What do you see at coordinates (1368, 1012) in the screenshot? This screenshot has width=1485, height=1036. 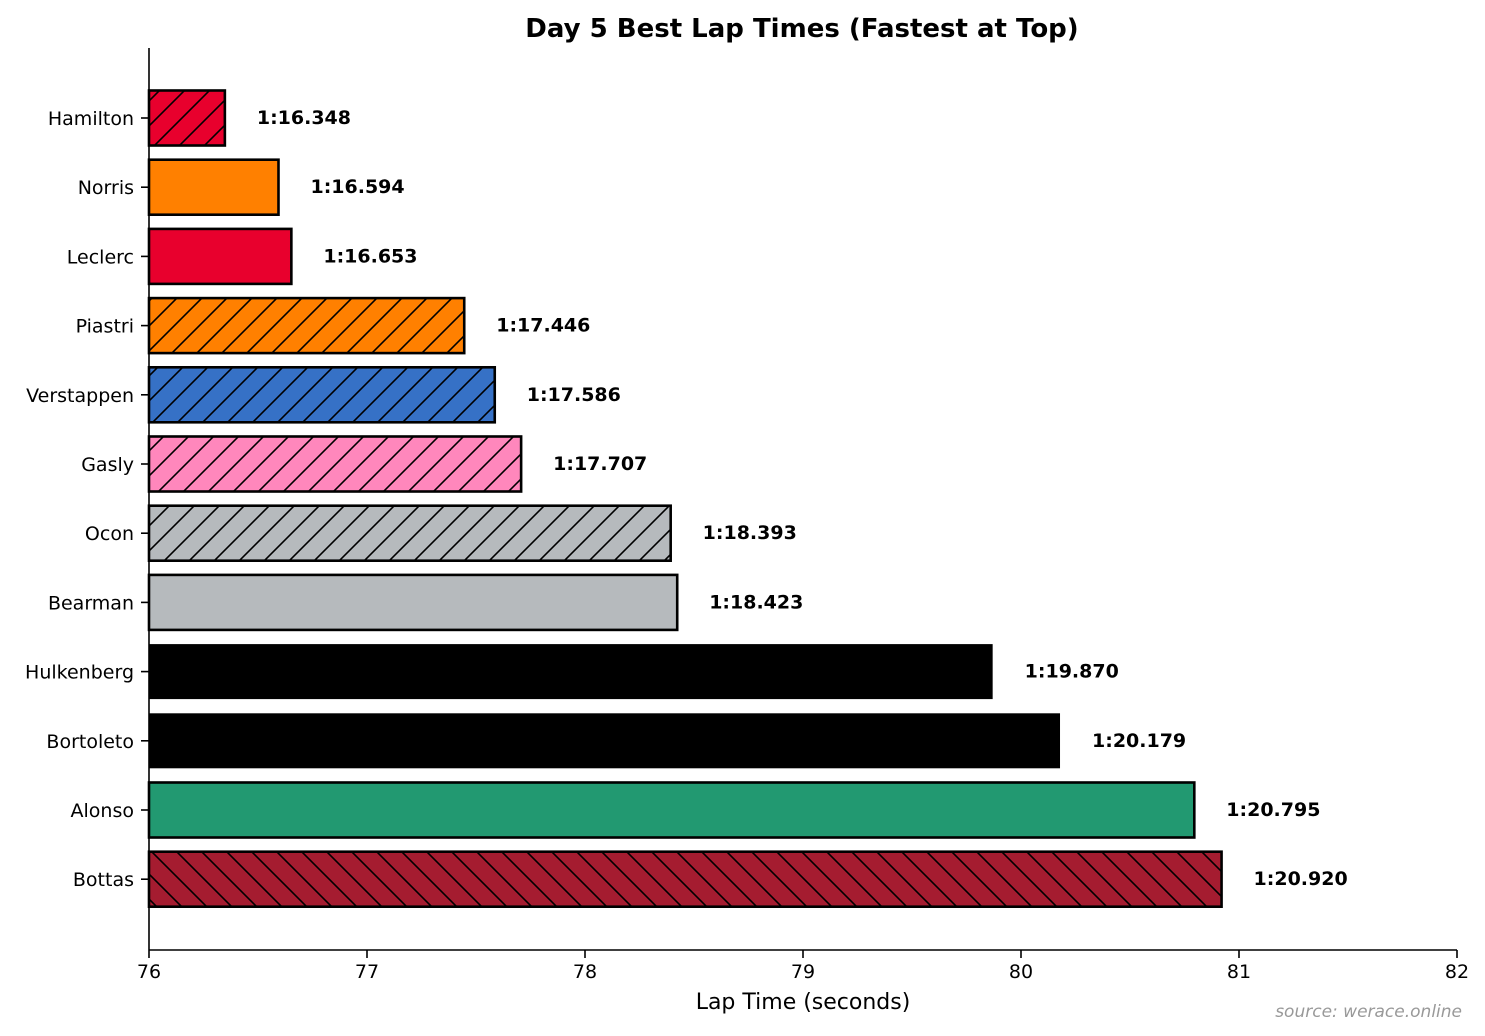 I see `source-annotation: source: werace.online` at bounding box center [1368, 1012].